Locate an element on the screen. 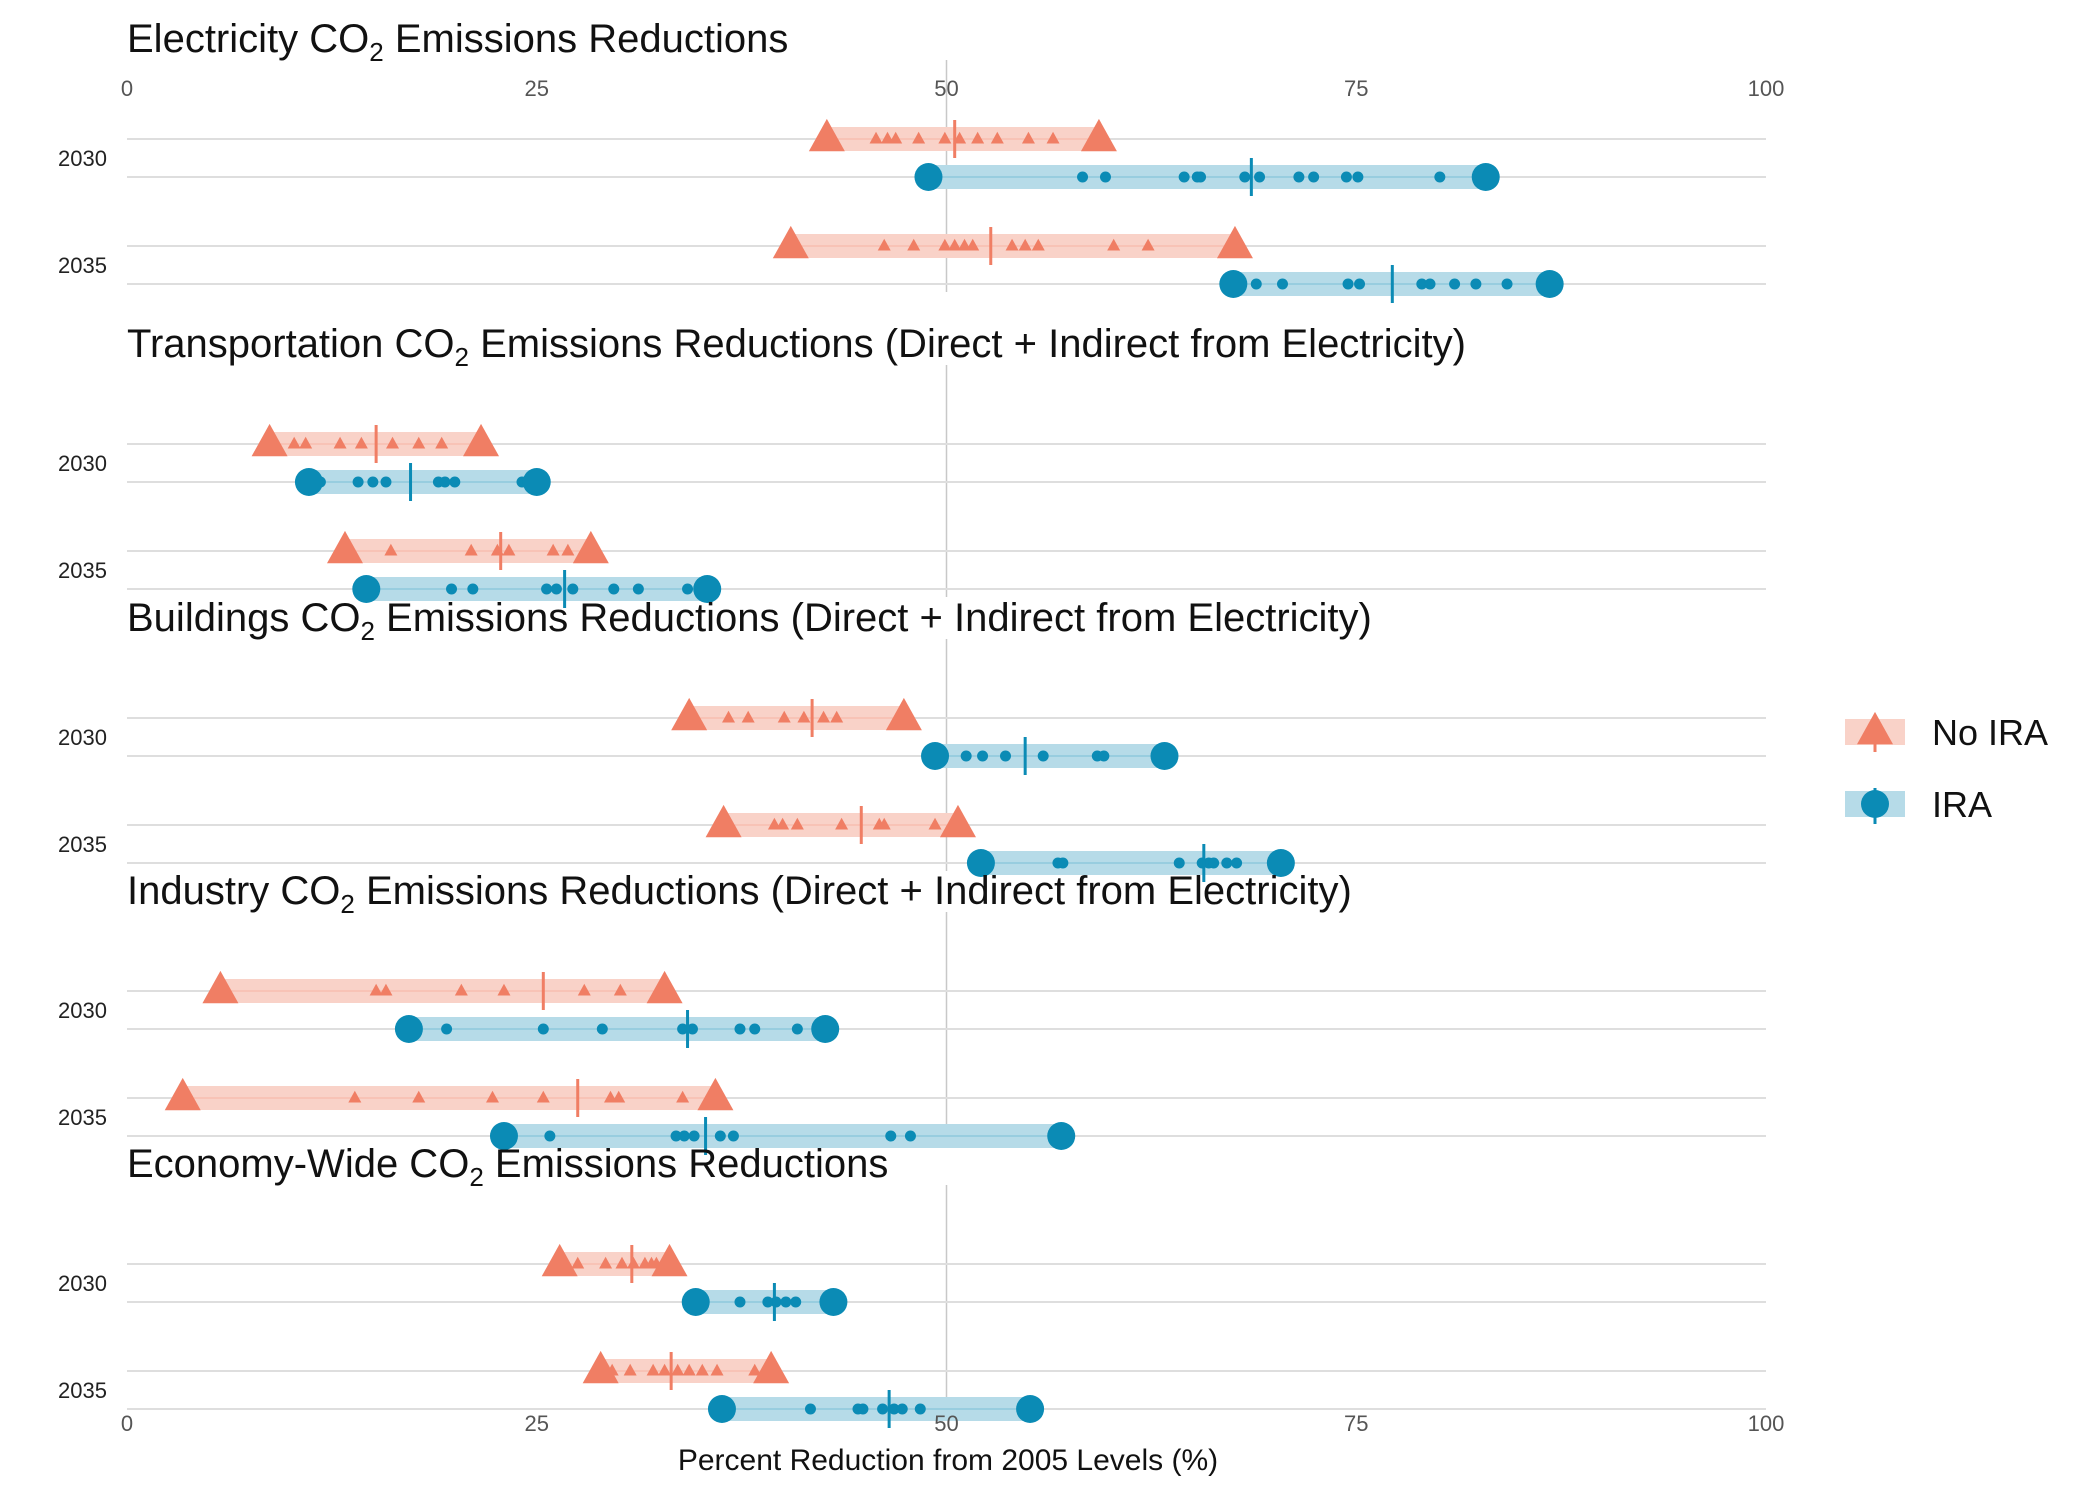 Image resolution: width=2100 pixels, height=1500 pixels. x-tick-label-bottom: 75 is located at coordinates (1356, 1423).